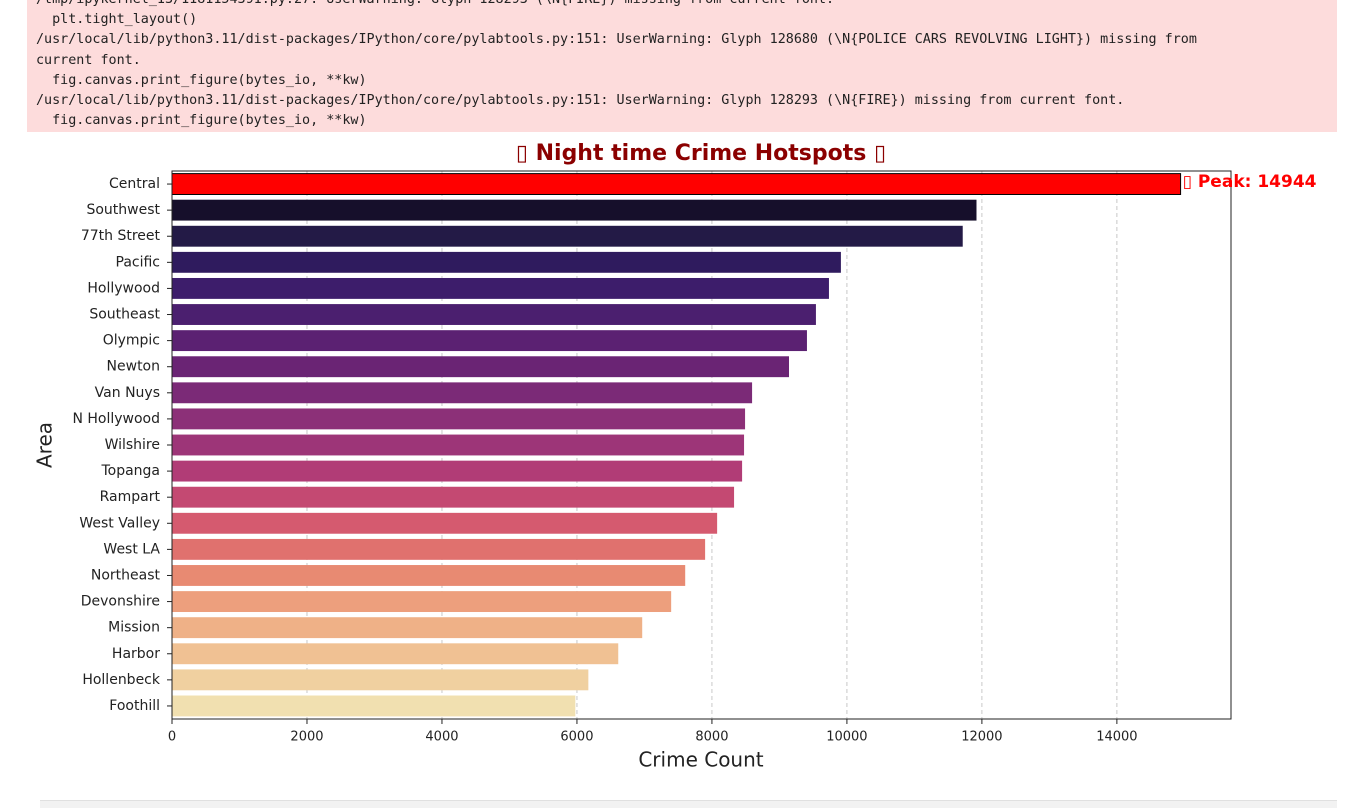 This screenshot has width=1372, height=808. Describe the element at coordinates (123, 210) in the screenshot. I see `y-tick-label: Southwest` at that location.